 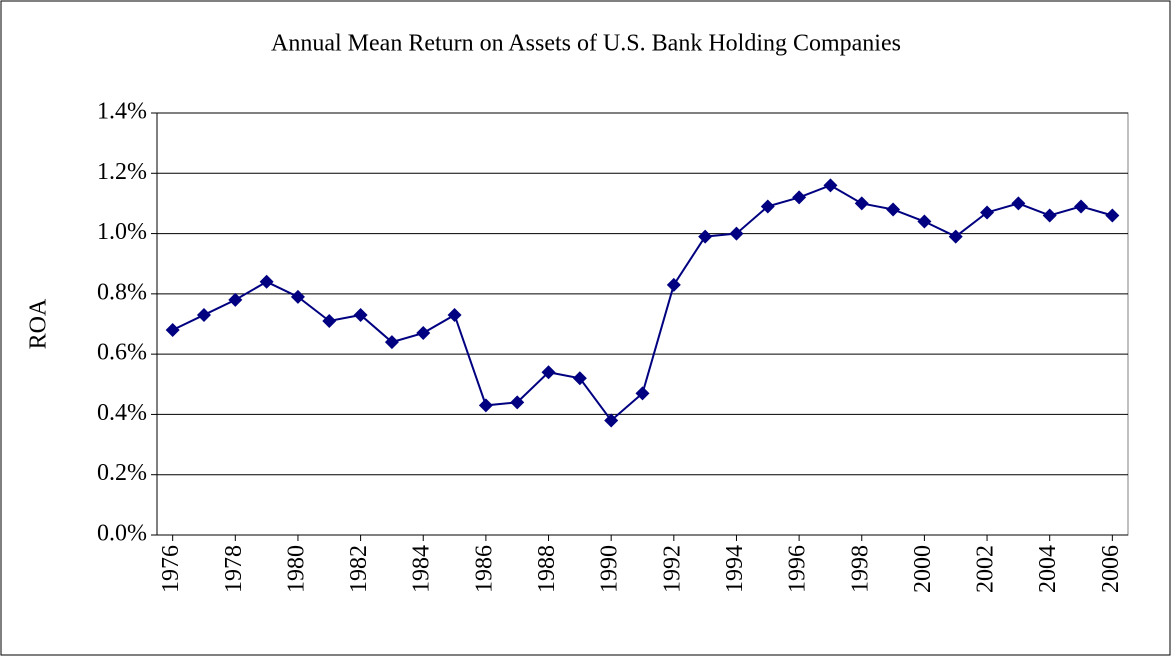 I want to click on x-tick-label: 1992, so click(x=672, y=569).